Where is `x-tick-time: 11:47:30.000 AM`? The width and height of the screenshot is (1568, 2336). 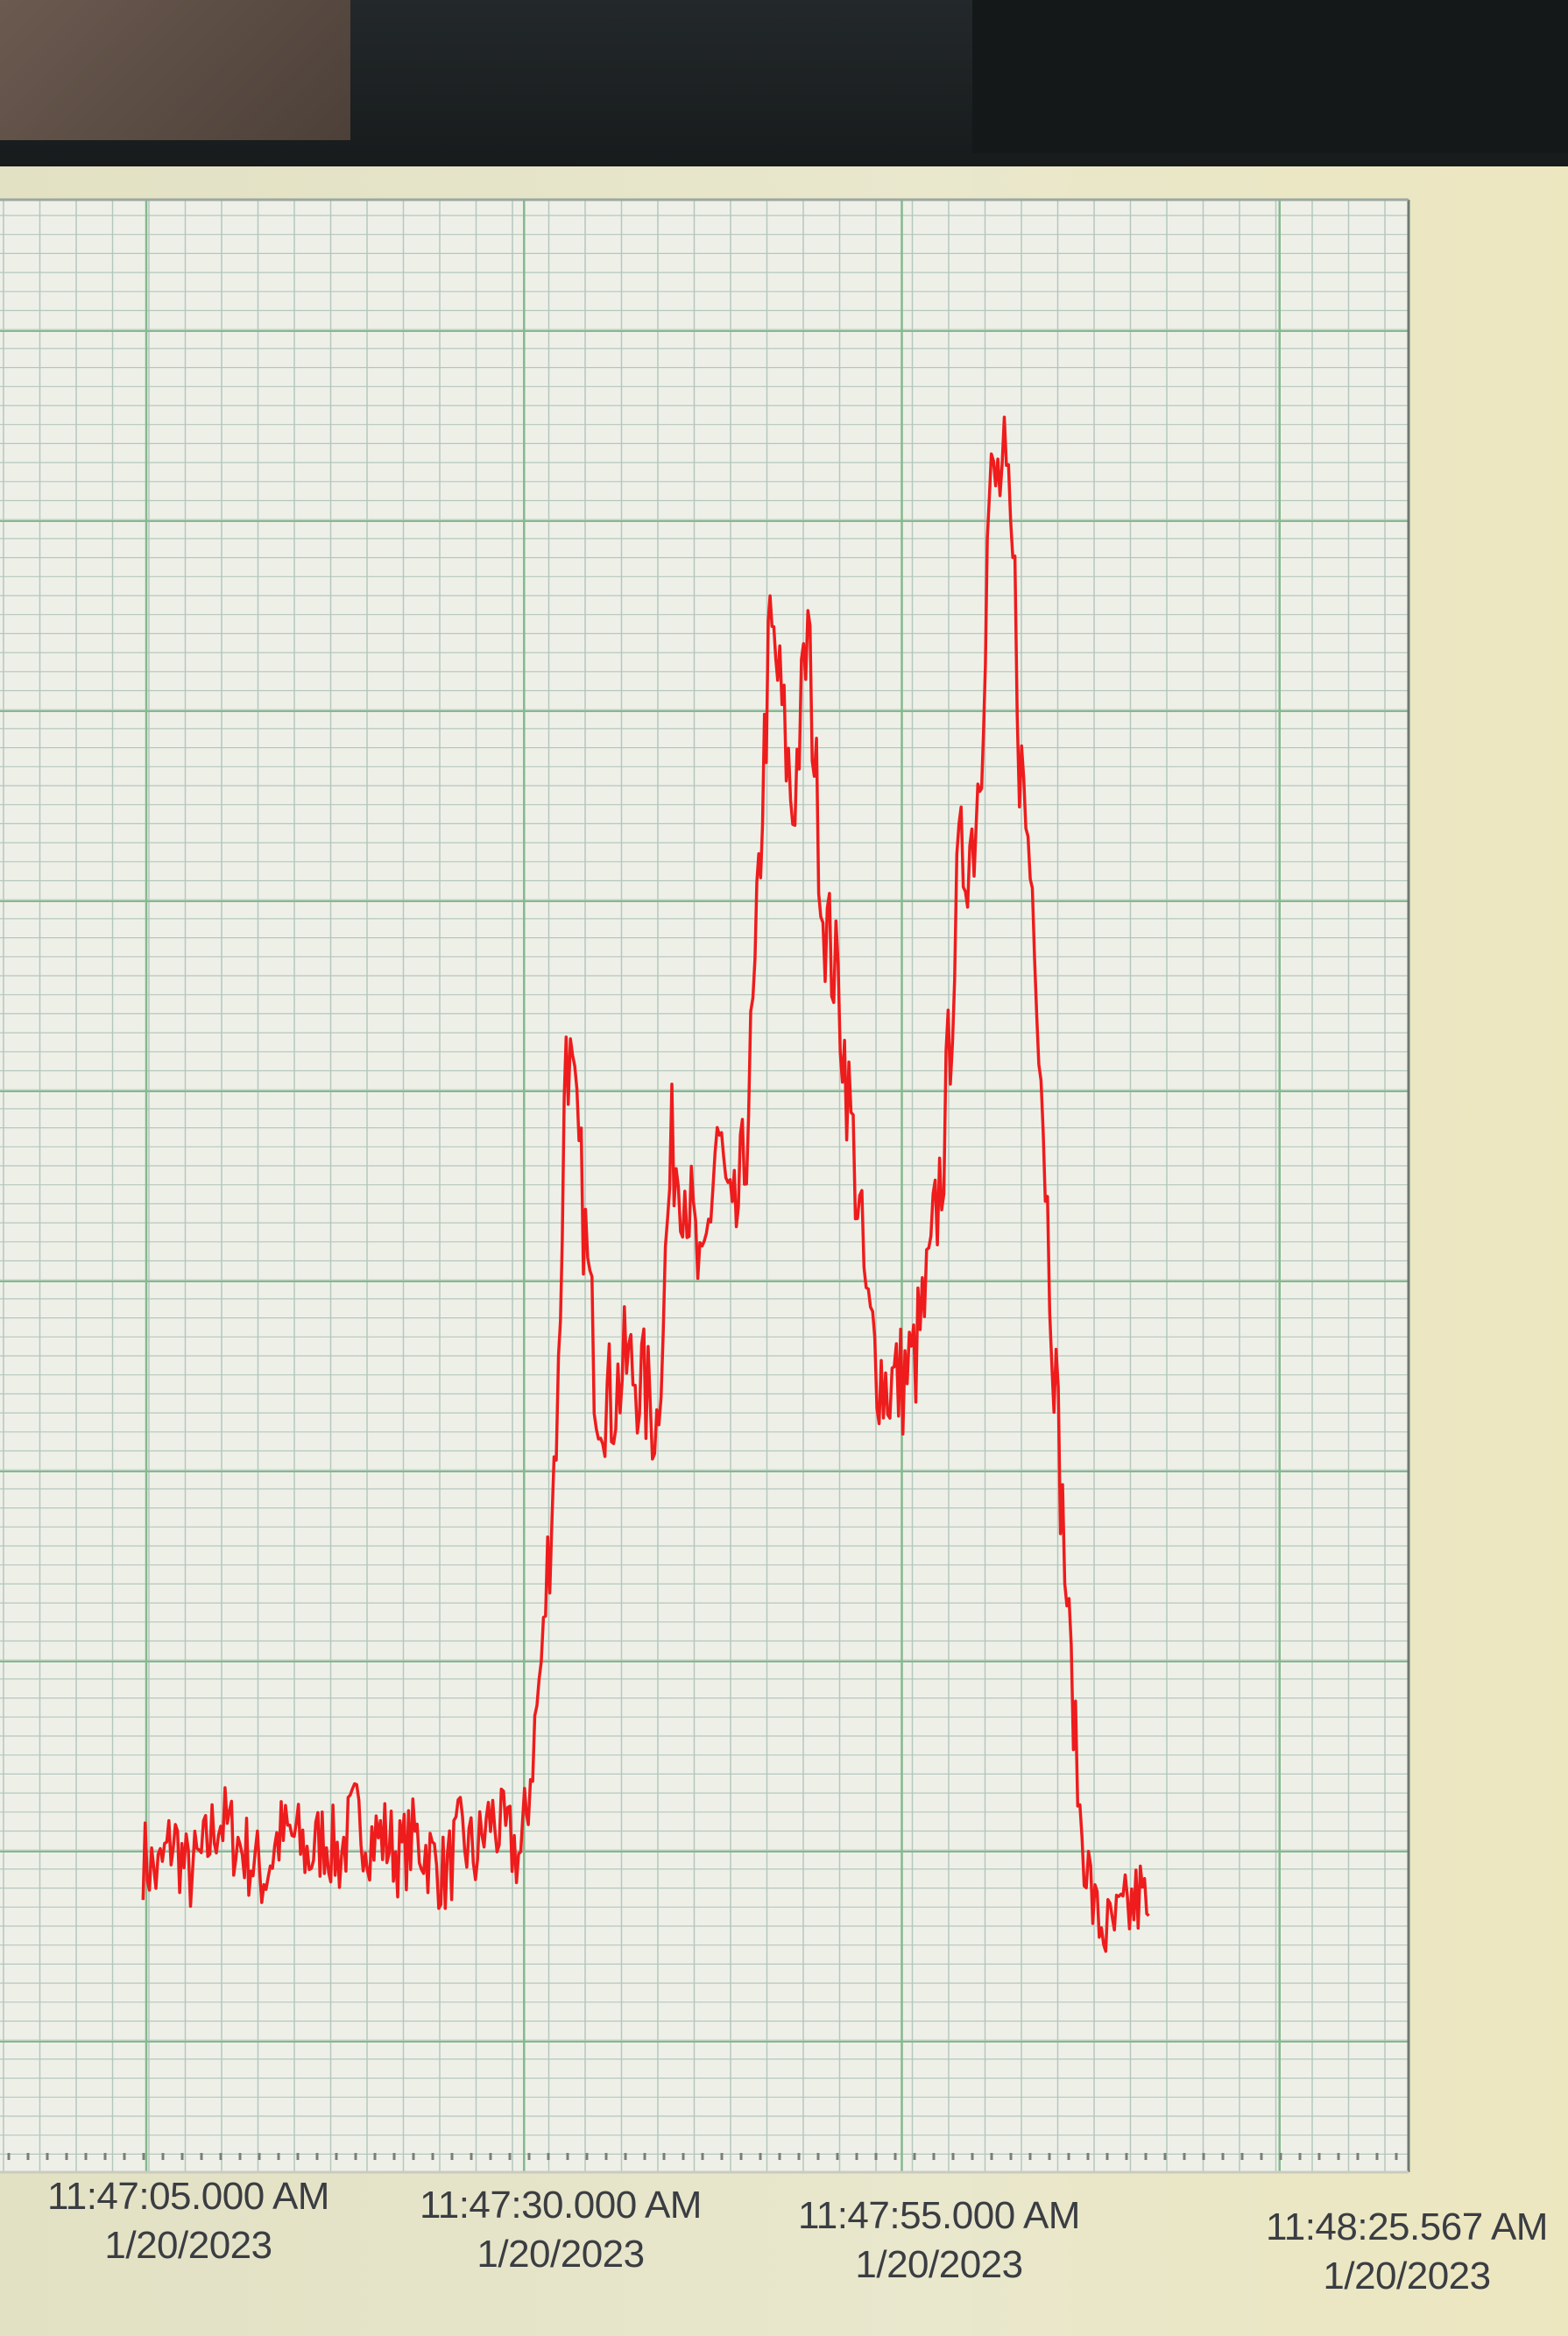 x-tick-time: 11:47:30.000 AM is located at coordinates (561, 2205).